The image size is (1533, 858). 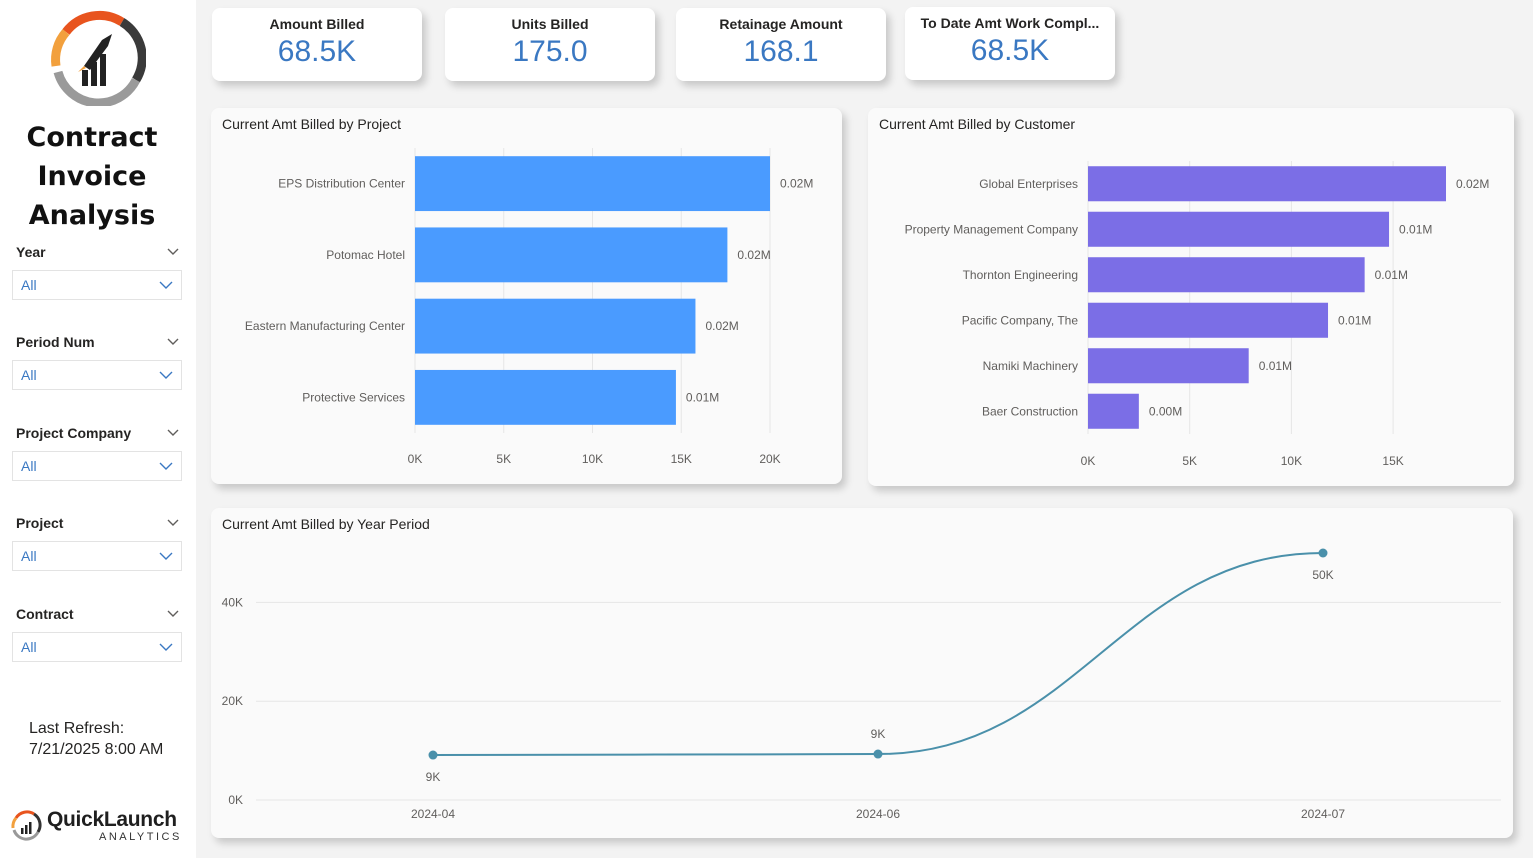 What do you see at coordinates (97, 523) in the screenshot?
I see `slicer-project-header: Project` at bounding box center [97, 523].